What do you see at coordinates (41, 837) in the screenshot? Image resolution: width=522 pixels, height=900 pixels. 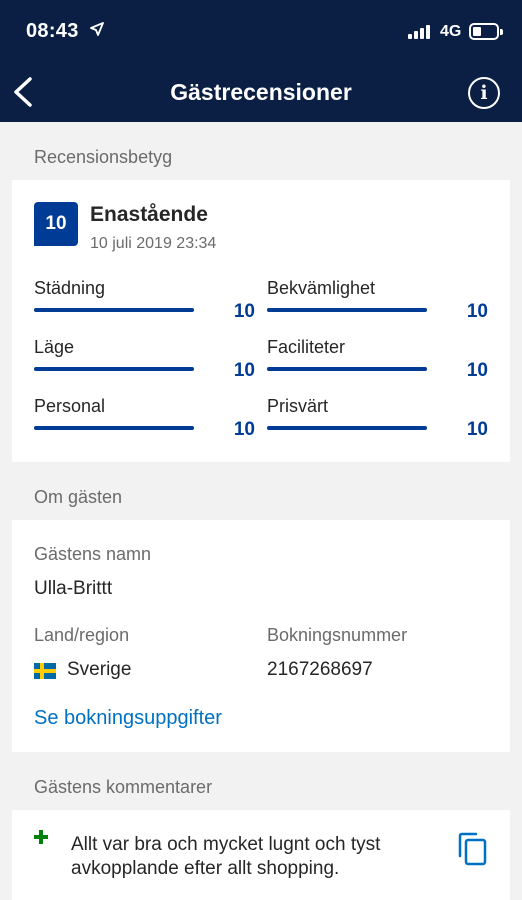 I see `plus-icon` at bounding box center [41, 837].